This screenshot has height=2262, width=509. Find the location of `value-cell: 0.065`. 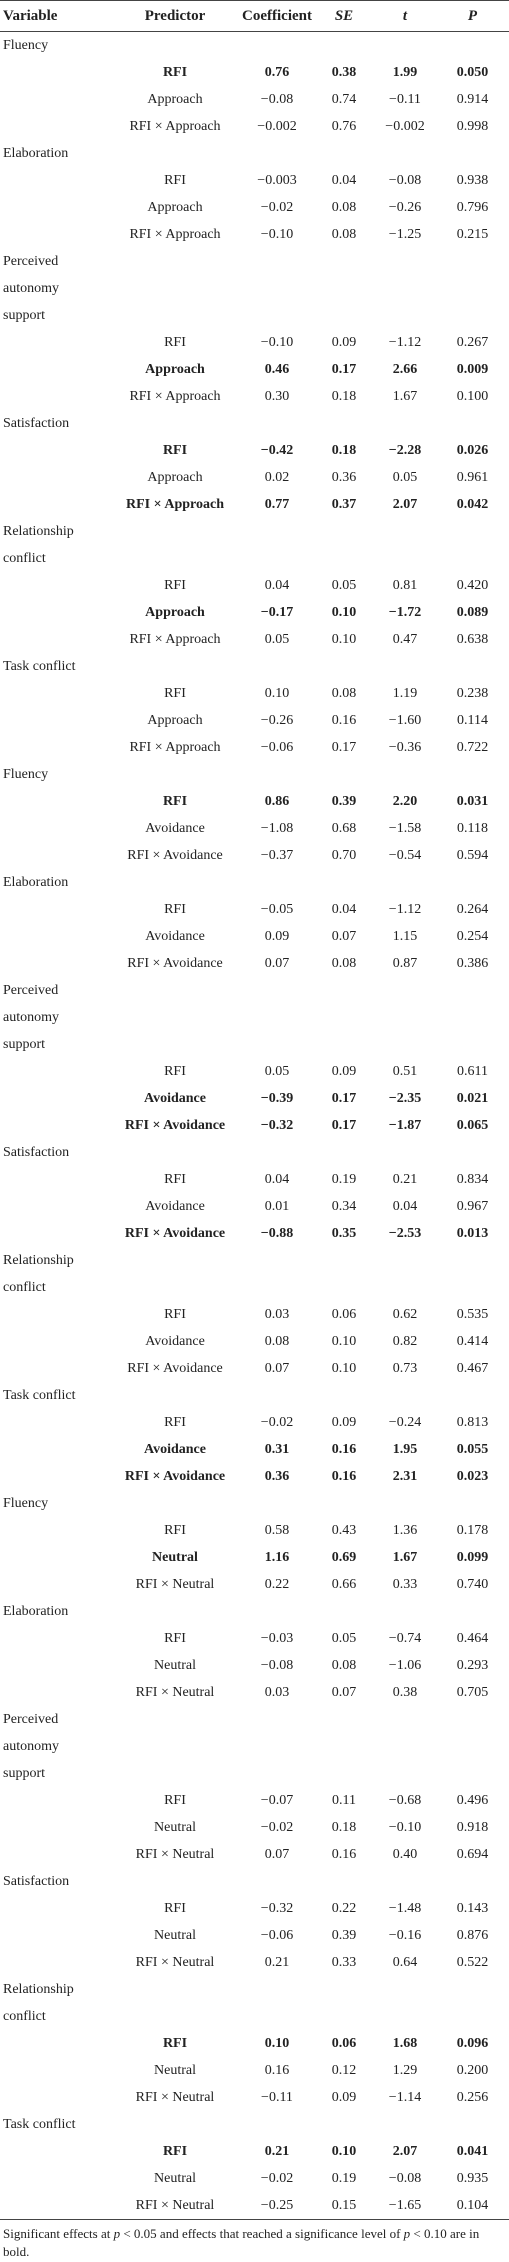

value-cell: 0.065 is located at coordinates (472, 1125).